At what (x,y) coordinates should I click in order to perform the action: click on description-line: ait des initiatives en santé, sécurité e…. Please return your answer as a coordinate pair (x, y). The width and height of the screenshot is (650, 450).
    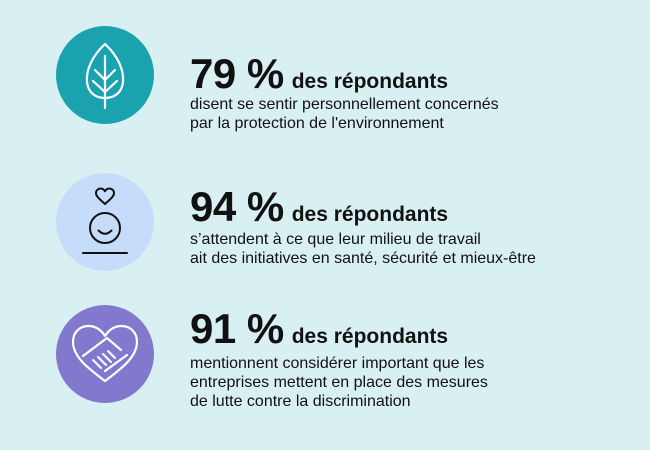
    Looking at the image, I should click on (363, 258).